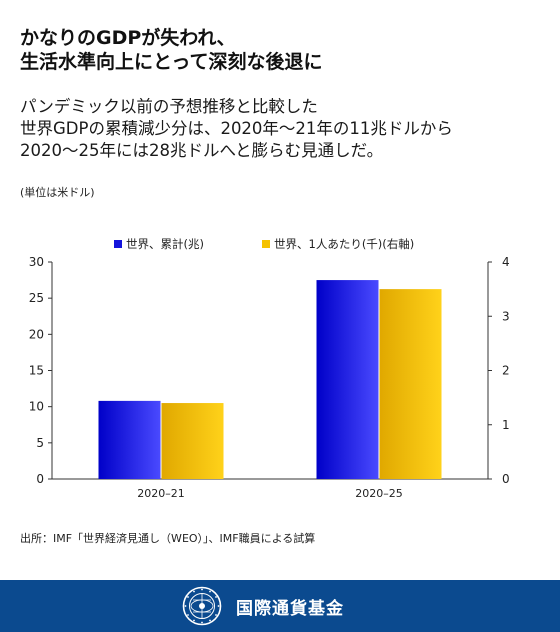 The height and width of the screenshot is (632, 560). What do you see at coordinates (506, 425) in the screenshot?
I see `y-right-tick-label: 1` at bounding box center [506, 425].